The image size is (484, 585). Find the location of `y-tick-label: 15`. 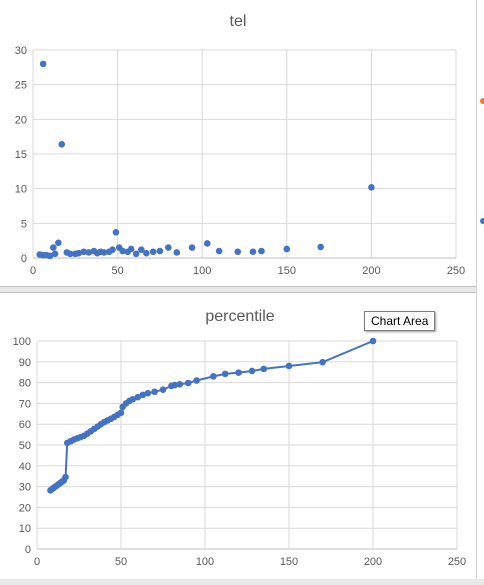

y-tick-label: 15 is located at coordinates (21, 155).